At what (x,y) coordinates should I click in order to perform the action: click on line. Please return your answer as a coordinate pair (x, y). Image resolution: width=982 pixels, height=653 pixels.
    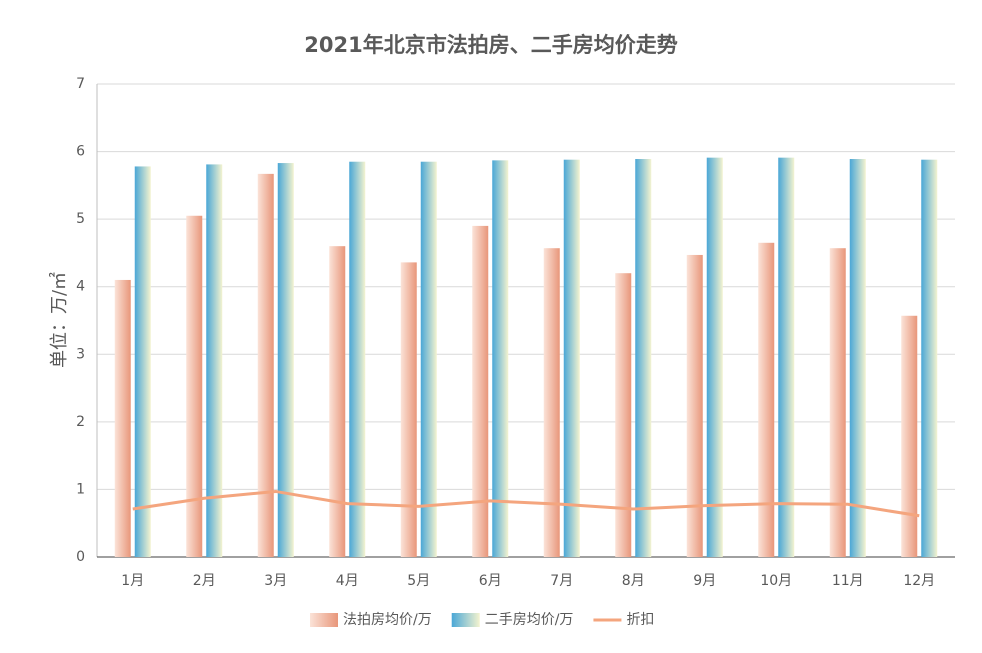
    Looking at the image, I should click on (526, 503).